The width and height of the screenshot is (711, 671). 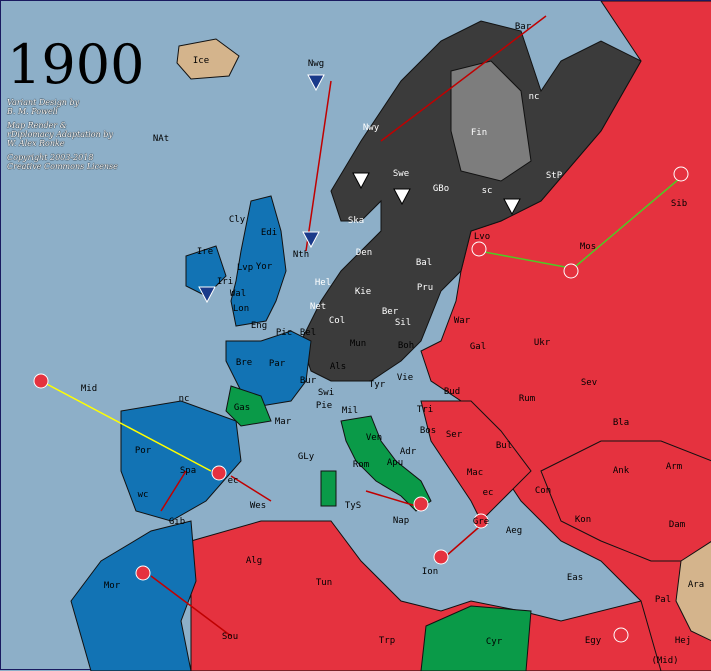 I want to click on province-label: Ara, so click(x=696, y=585).